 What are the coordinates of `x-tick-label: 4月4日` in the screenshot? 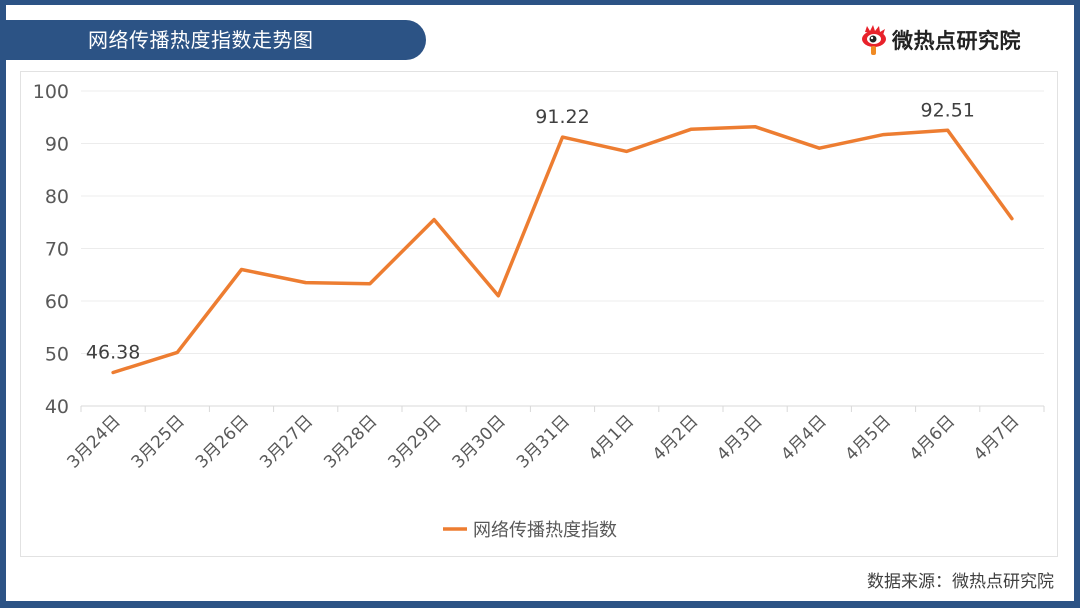 It's located at (803, 437).